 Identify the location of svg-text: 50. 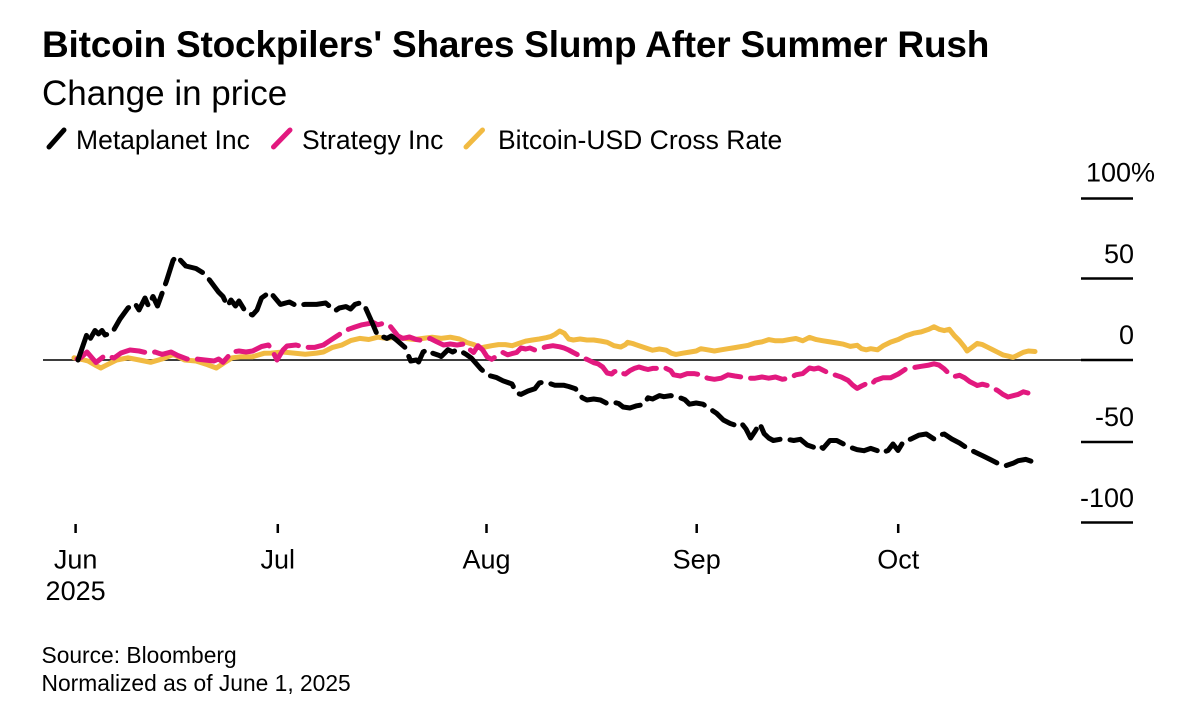
(1119, 254).